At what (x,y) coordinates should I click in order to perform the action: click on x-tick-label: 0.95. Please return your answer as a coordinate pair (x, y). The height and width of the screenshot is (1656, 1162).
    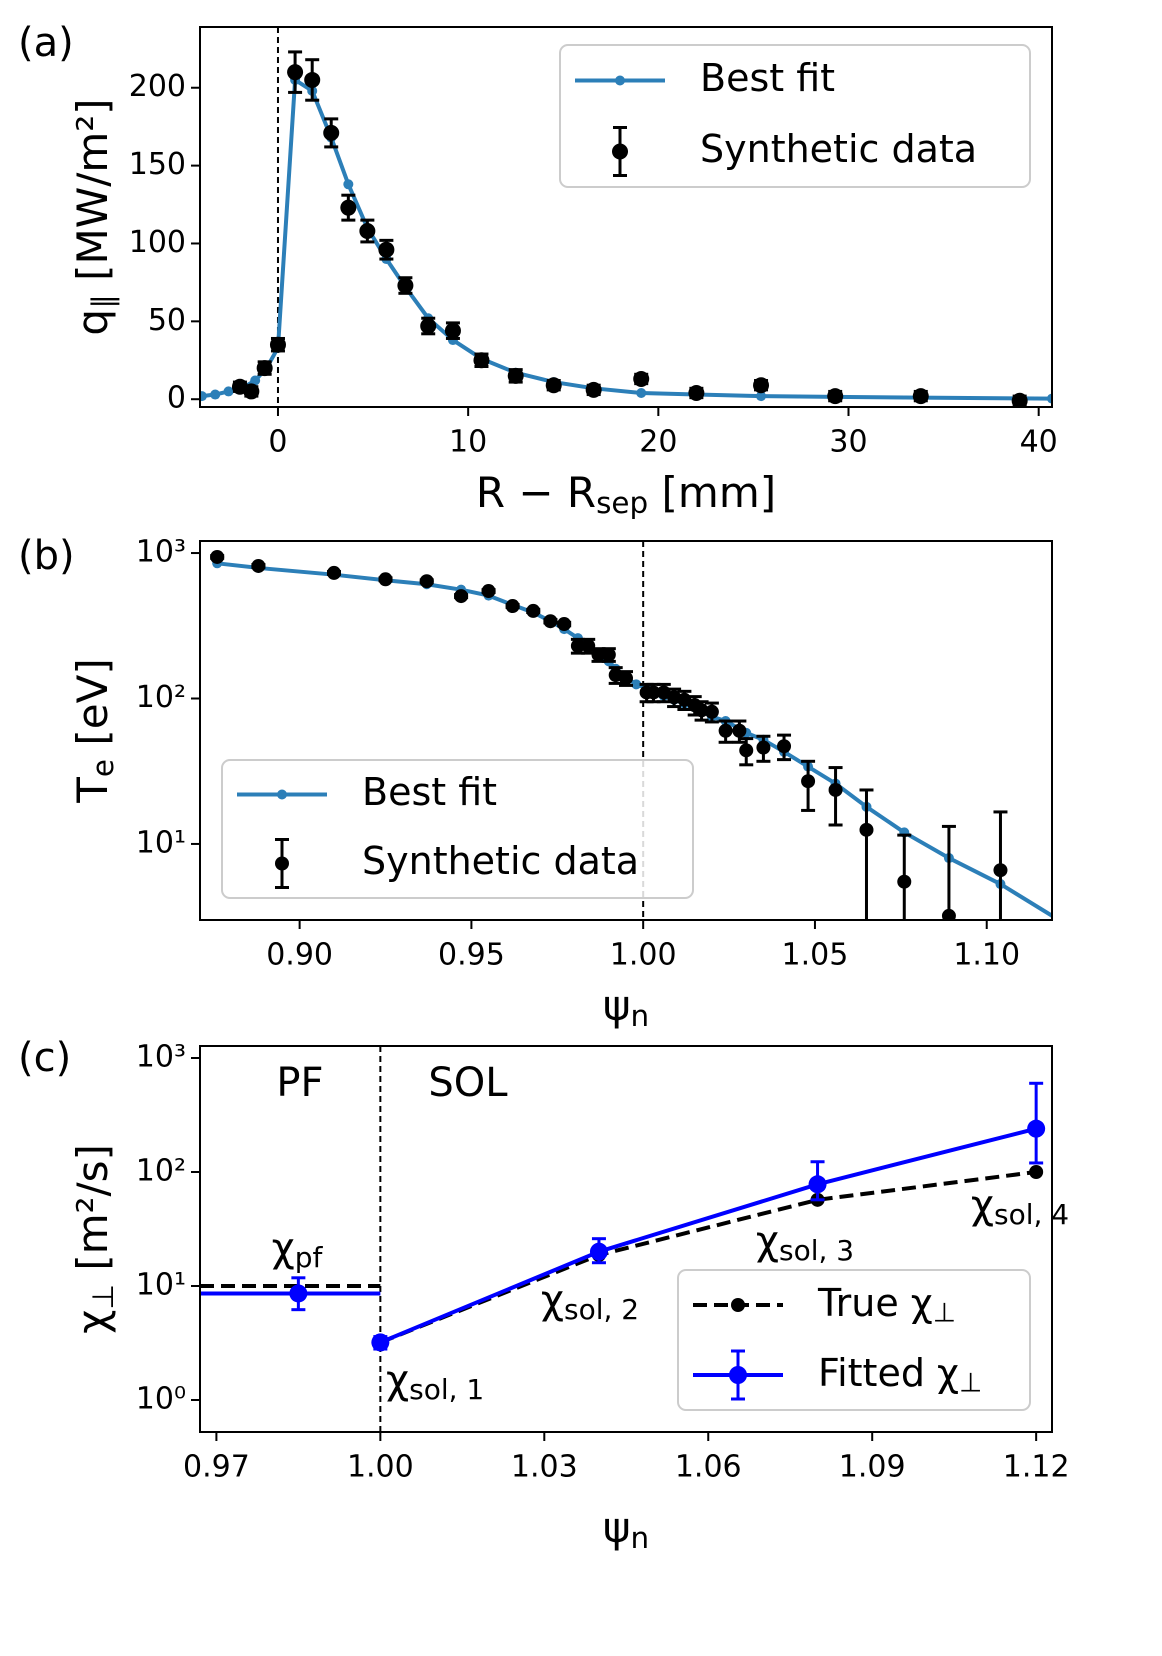
    Looking at the image, I should click on (471, 955).